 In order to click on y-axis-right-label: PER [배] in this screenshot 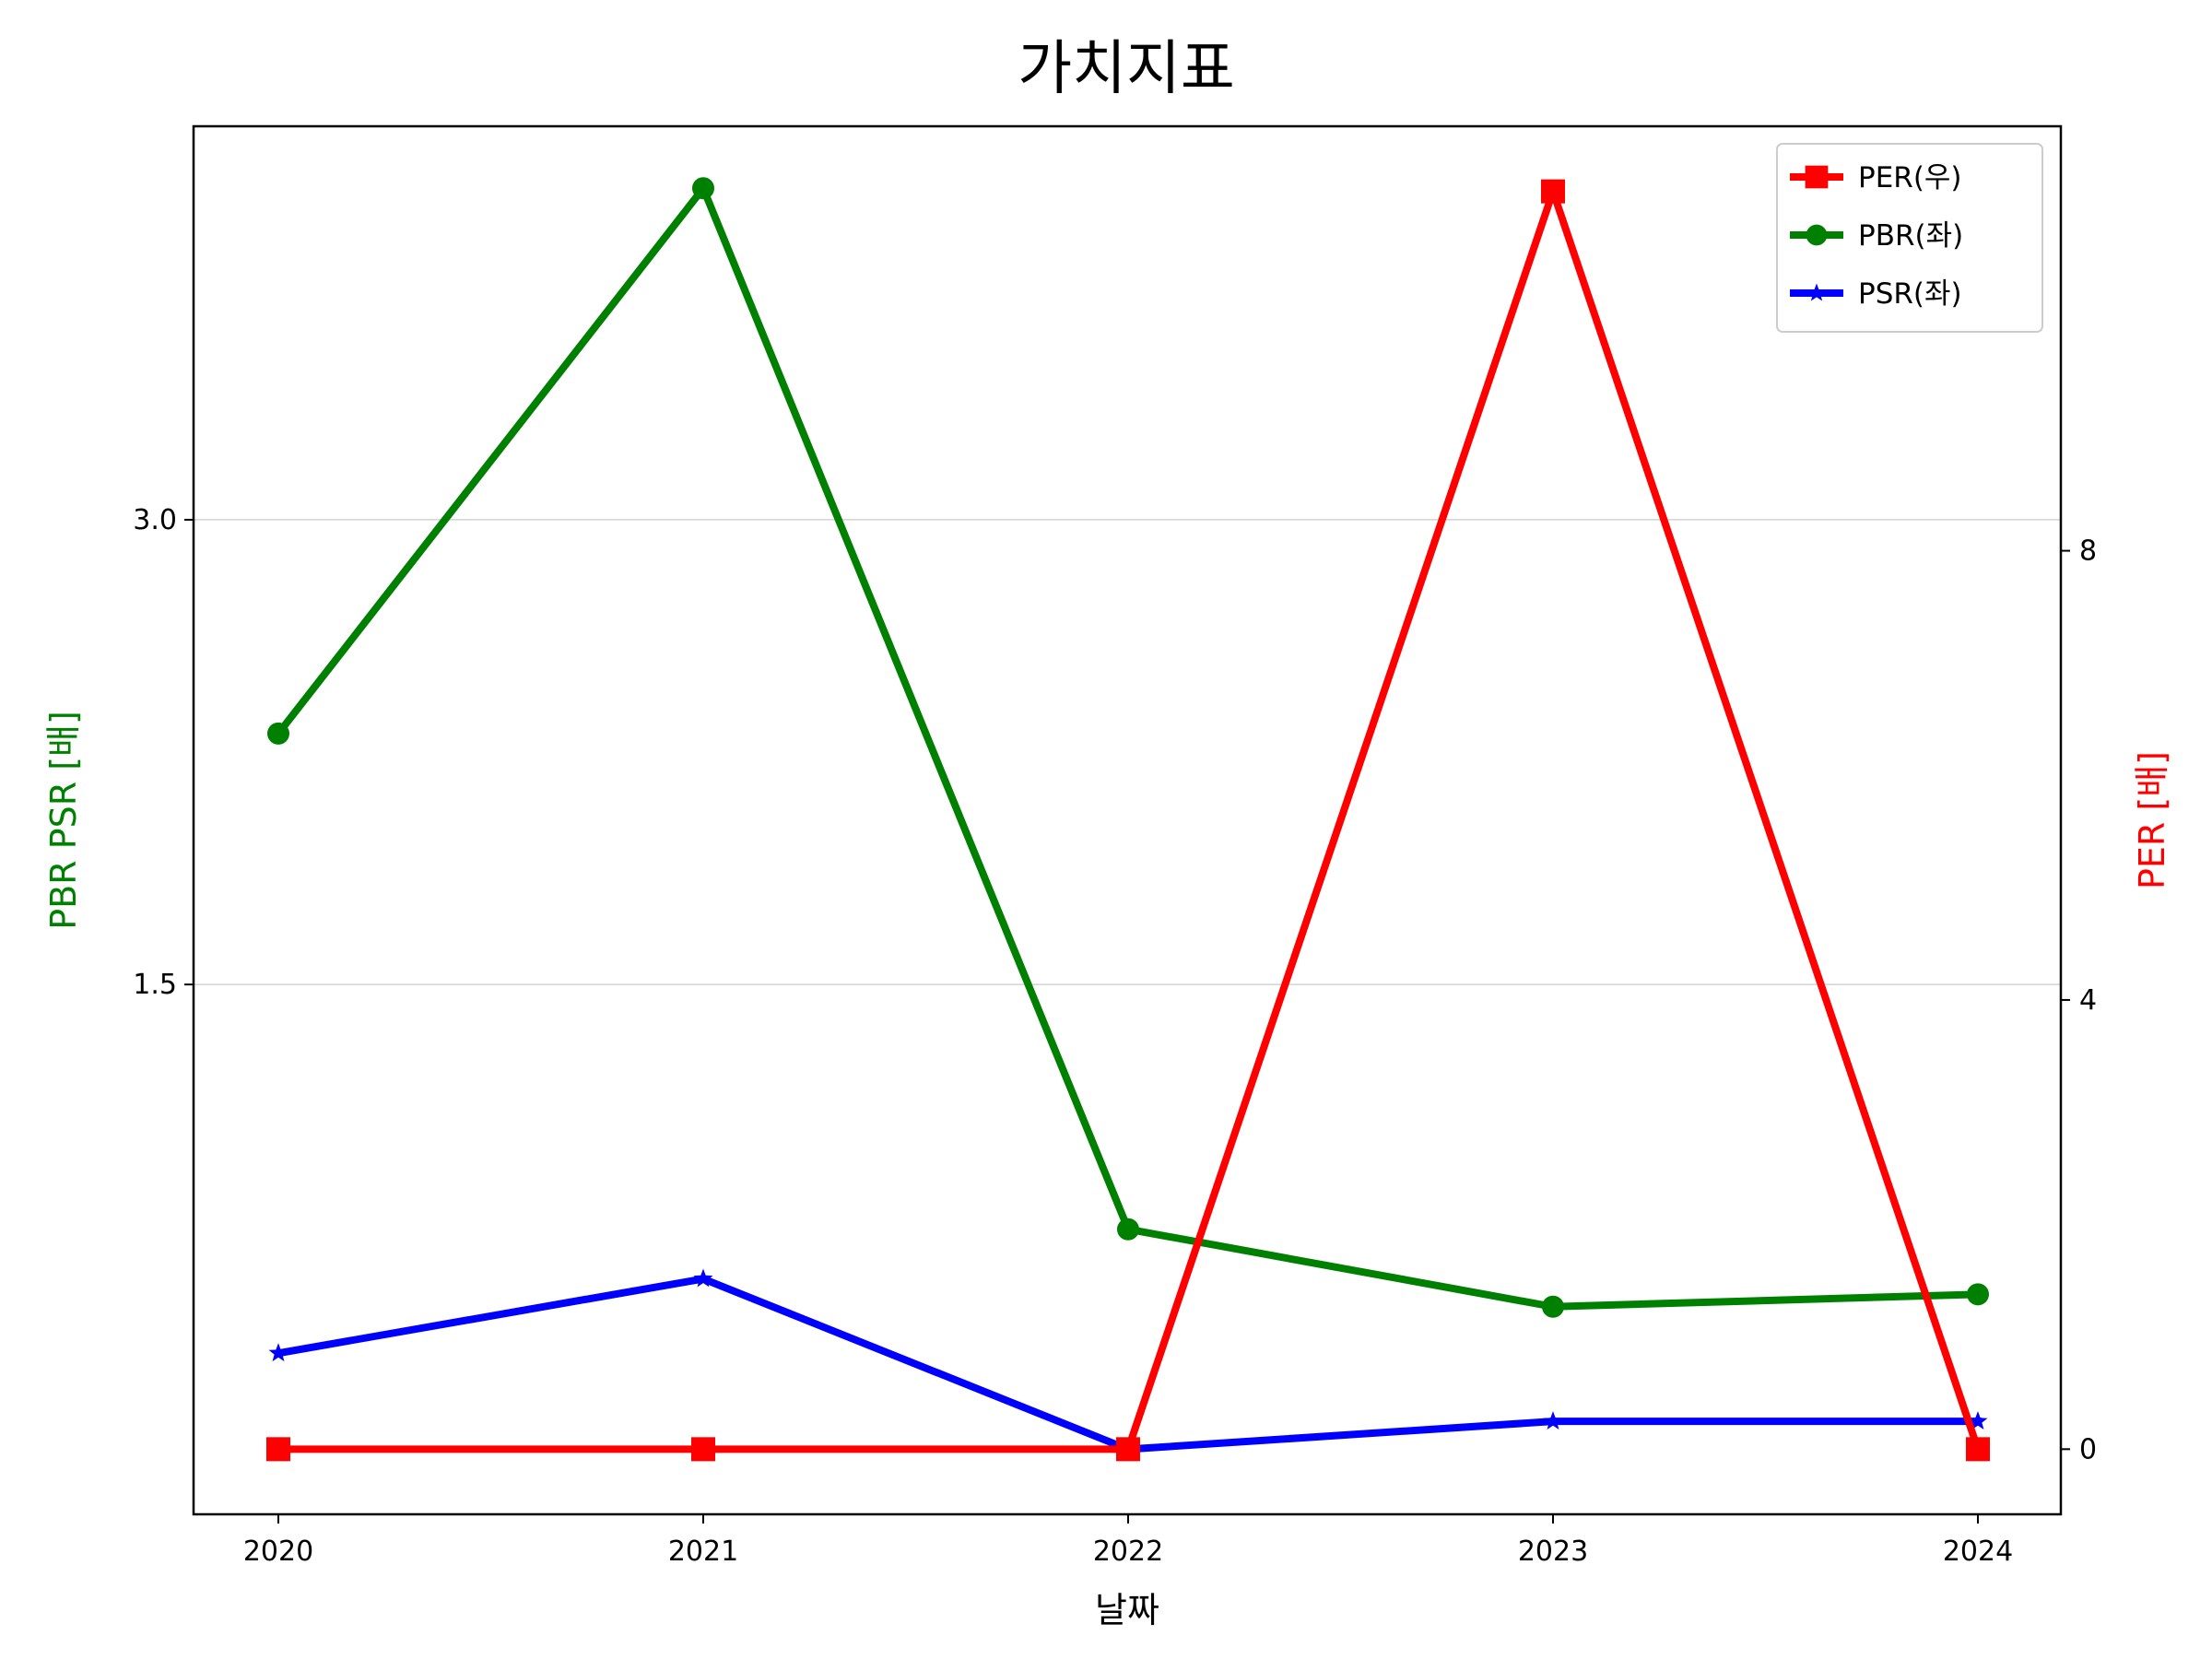, I will do `click(2152, 820)`.